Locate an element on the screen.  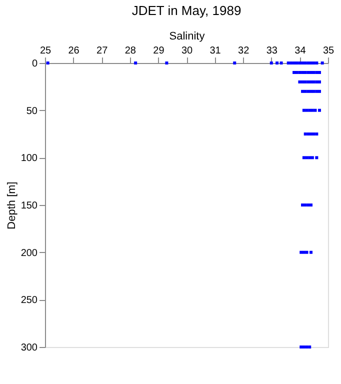
y-tick-label: 0 is located at coordinates (35, 64).